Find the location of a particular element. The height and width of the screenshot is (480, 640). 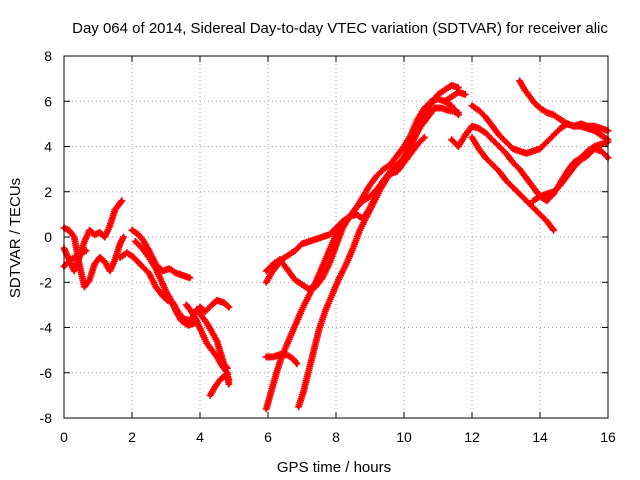

y-tick-label: 4 is located at coordinates (48, 147).